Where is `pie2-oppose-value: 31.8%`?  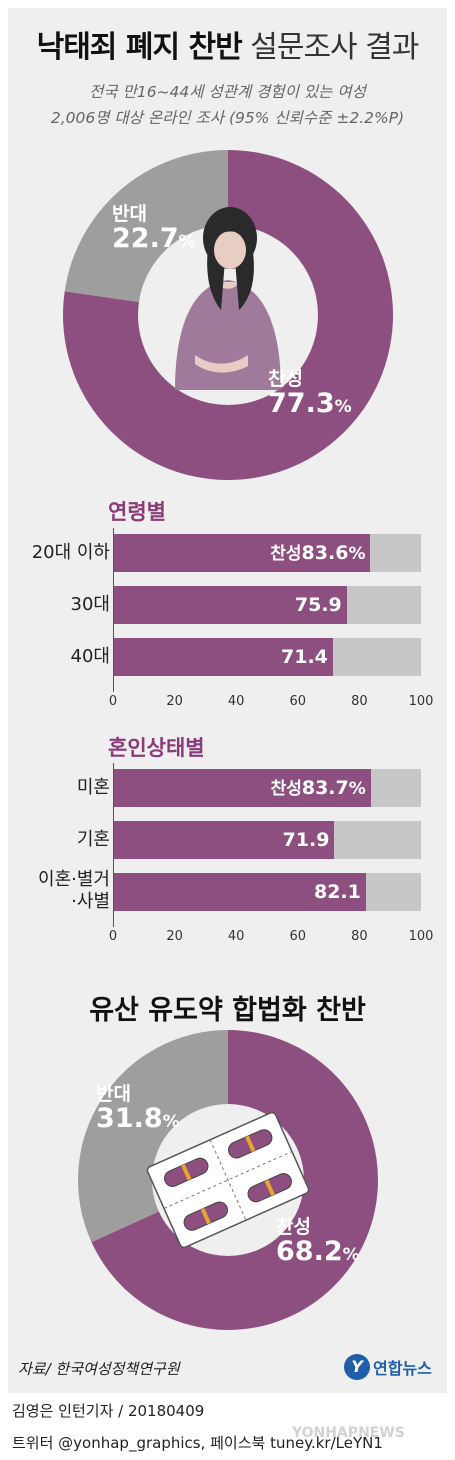
pie2-oppose-value: 31.8% is located at coordinates (138, 1118).